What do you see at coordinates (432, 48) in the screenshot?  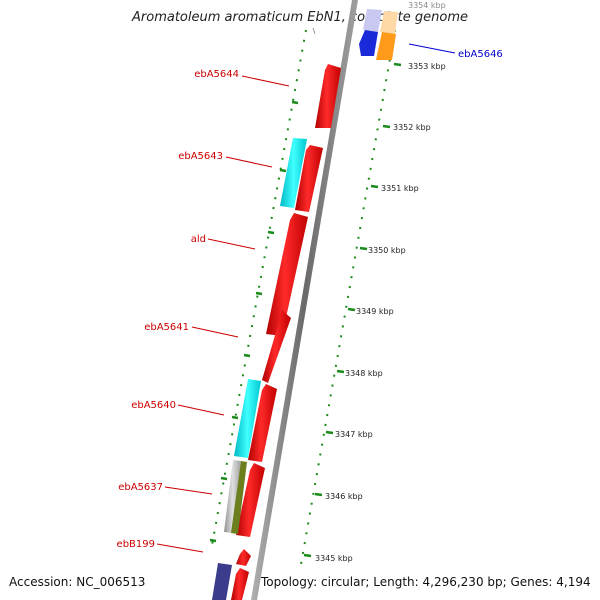 I see `leader-ebA5646` at bounding box center [432, 48].